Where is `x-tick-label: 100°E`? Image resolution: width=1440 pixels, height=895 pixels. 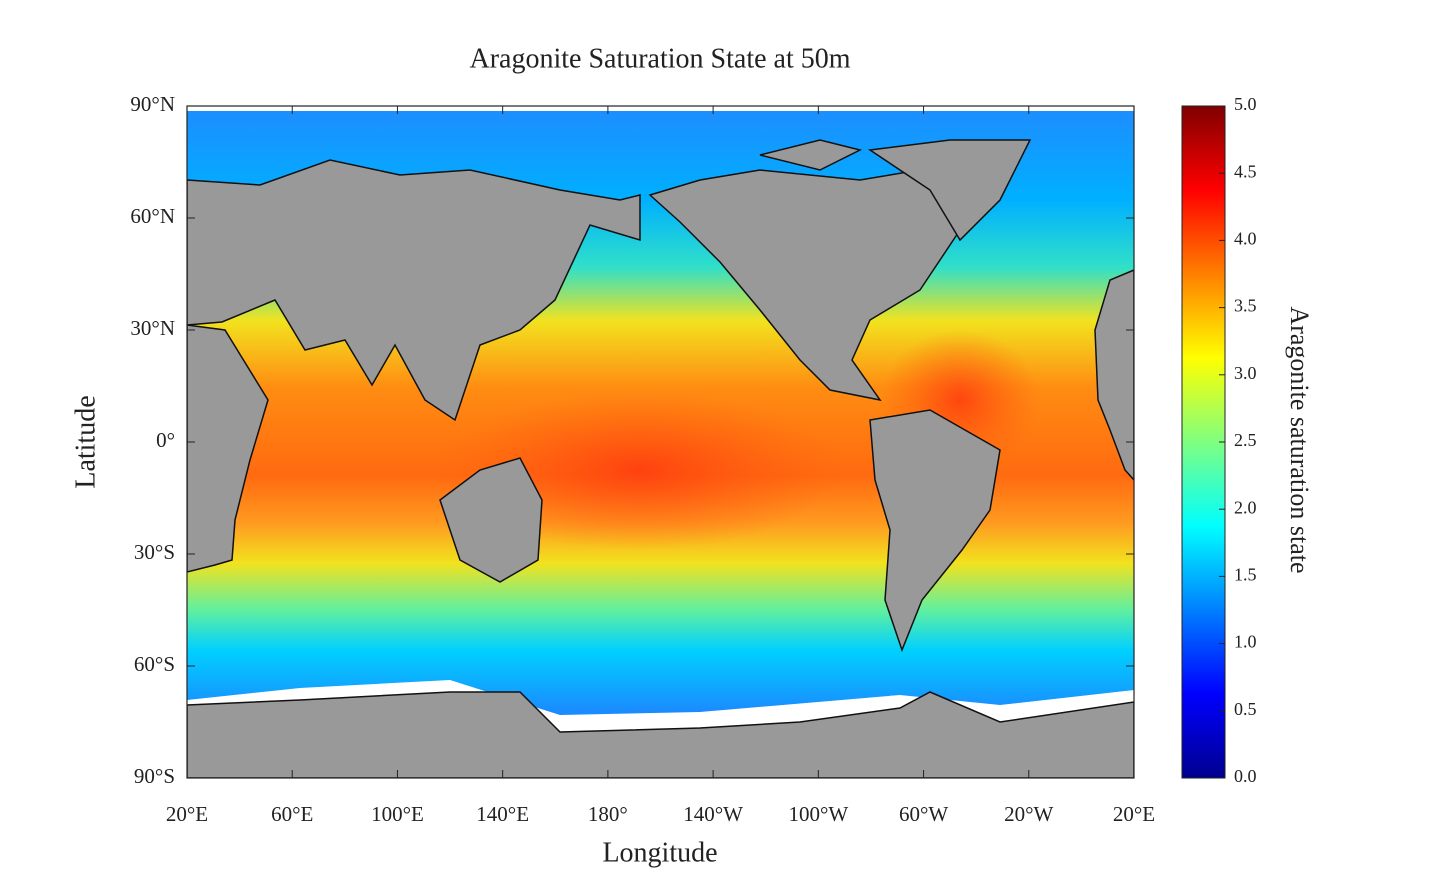 x-tick-label: 100°E is located at coordinates (397, 814).